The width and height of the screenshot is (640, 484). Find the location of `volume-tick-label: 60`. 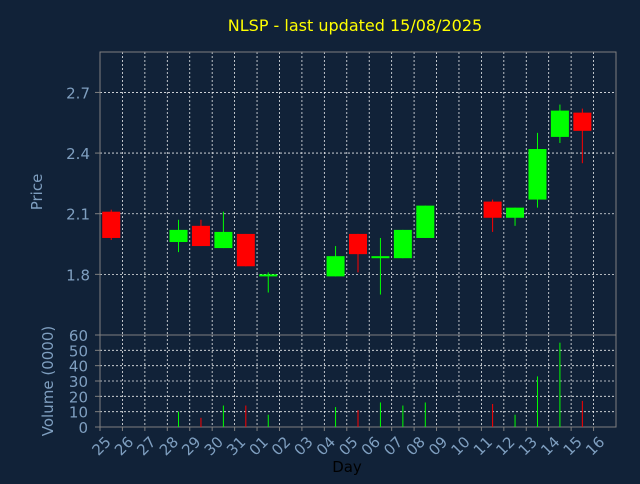

volume-tick-label: 60 is located at coordinates (78, 336).